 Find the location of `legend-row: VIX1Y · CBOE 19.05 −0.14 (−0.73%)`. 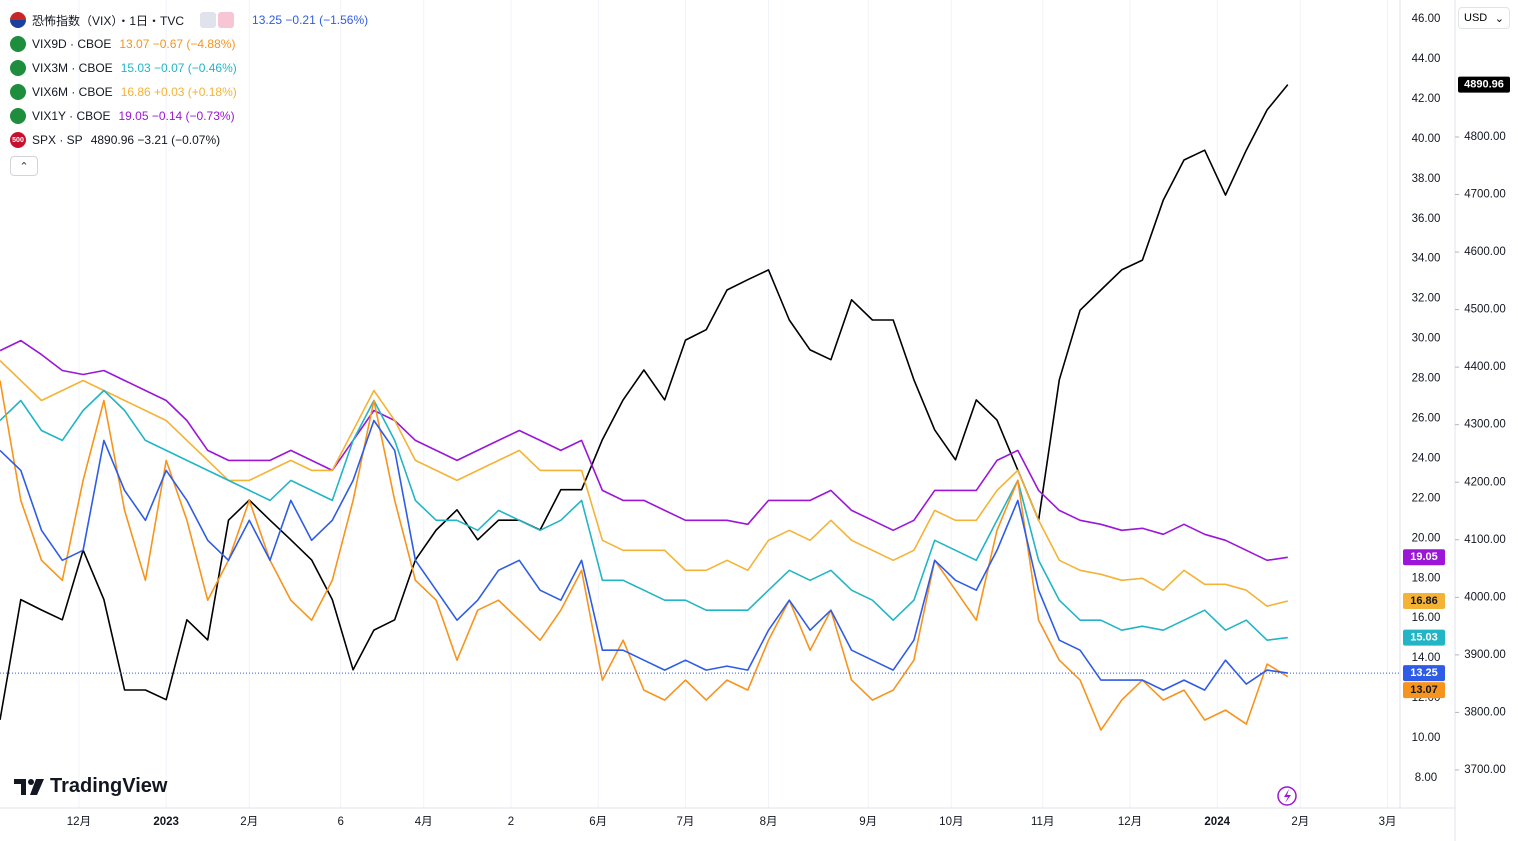

legend-row: VIX1Y · CBOE 19.05 −0.14 (−0.73%) is located at coordinates (189, 116).